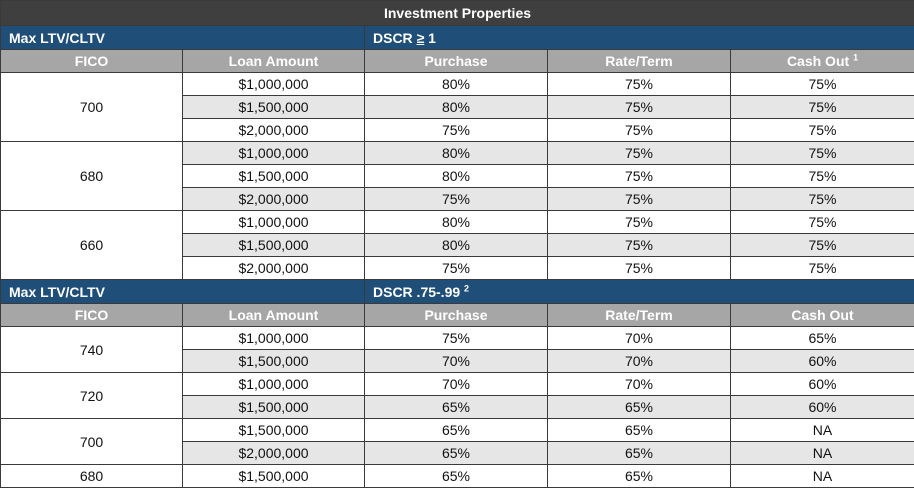 This screenshot has height=502, width=914. I want to click on column-headers: FICO Loan Amount Purchase Rate/Term Cash Out, so click(457, 315).